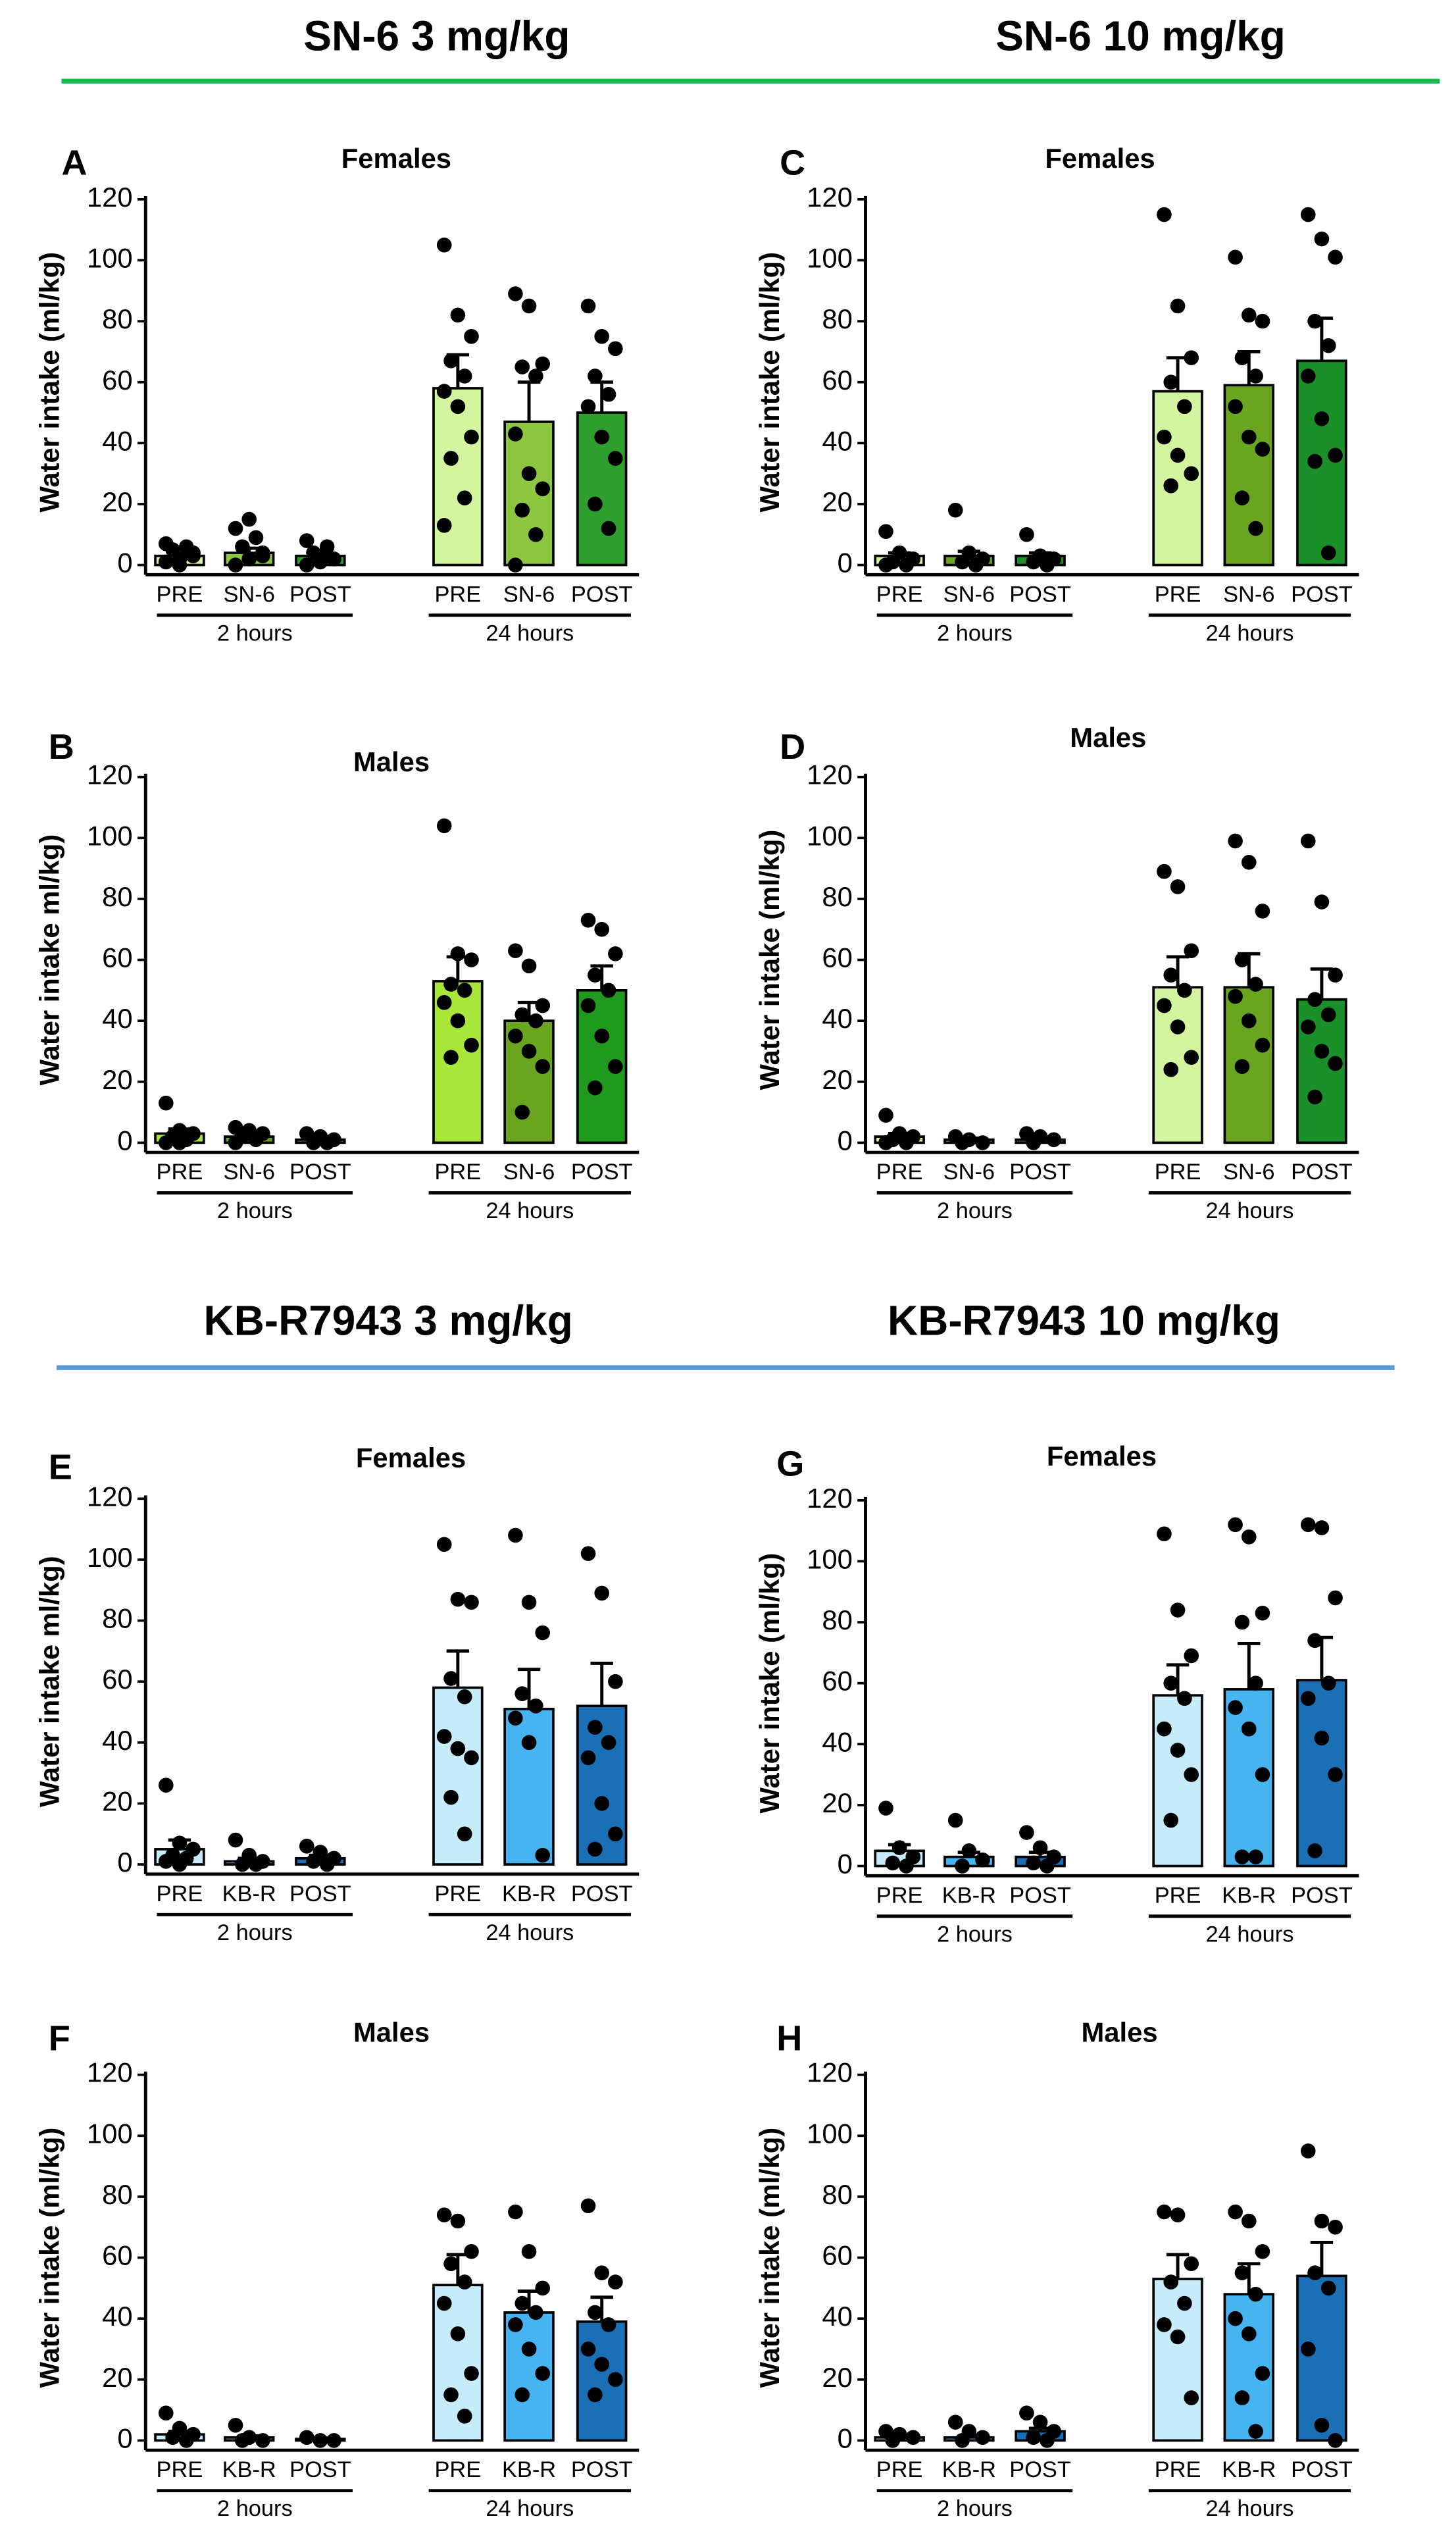 The width and height of the screenshot is (1456, 2533). What do you see at coordinates (1250, 1934) in the screenshot?
I see `group-label: 24 hours` at bounding box center [1250, 1934].